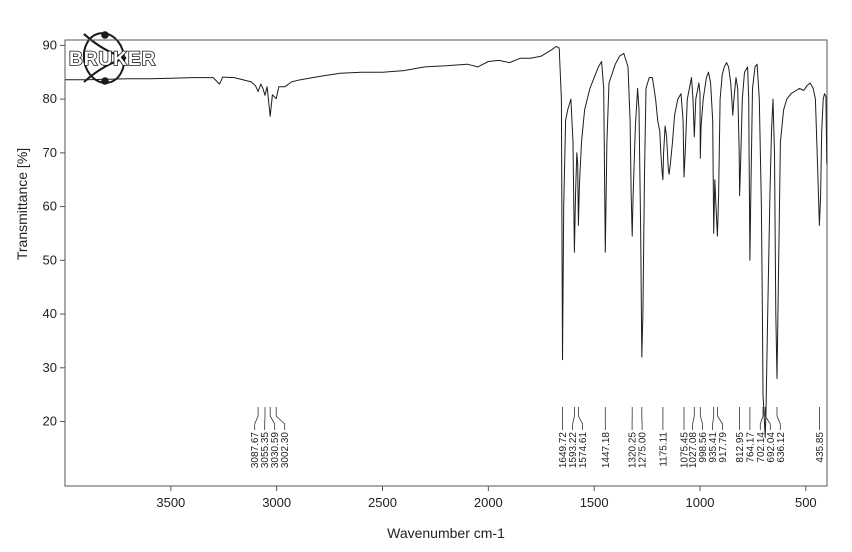 The width and height of the screenshot is (852, 552). Describe the element at coordinates (170, 502) in the screenshot. I see `x-tick-label: 3500` at that location.